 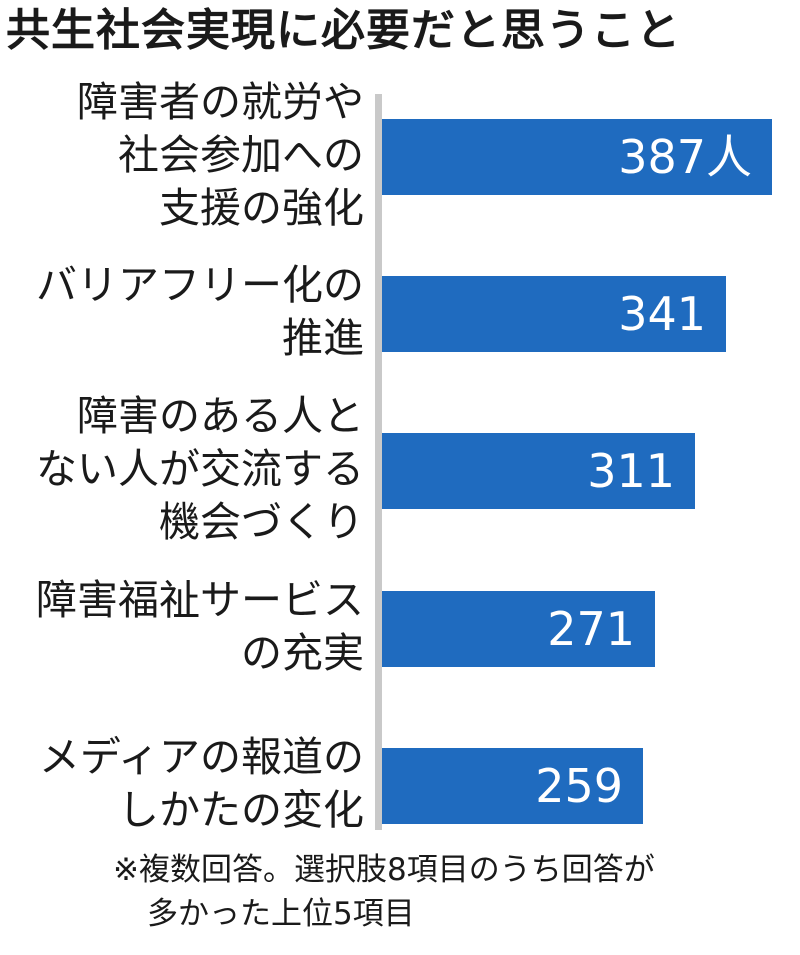 I want to click on category-label-line: メディアの報道の, so click(x=201, y=757).